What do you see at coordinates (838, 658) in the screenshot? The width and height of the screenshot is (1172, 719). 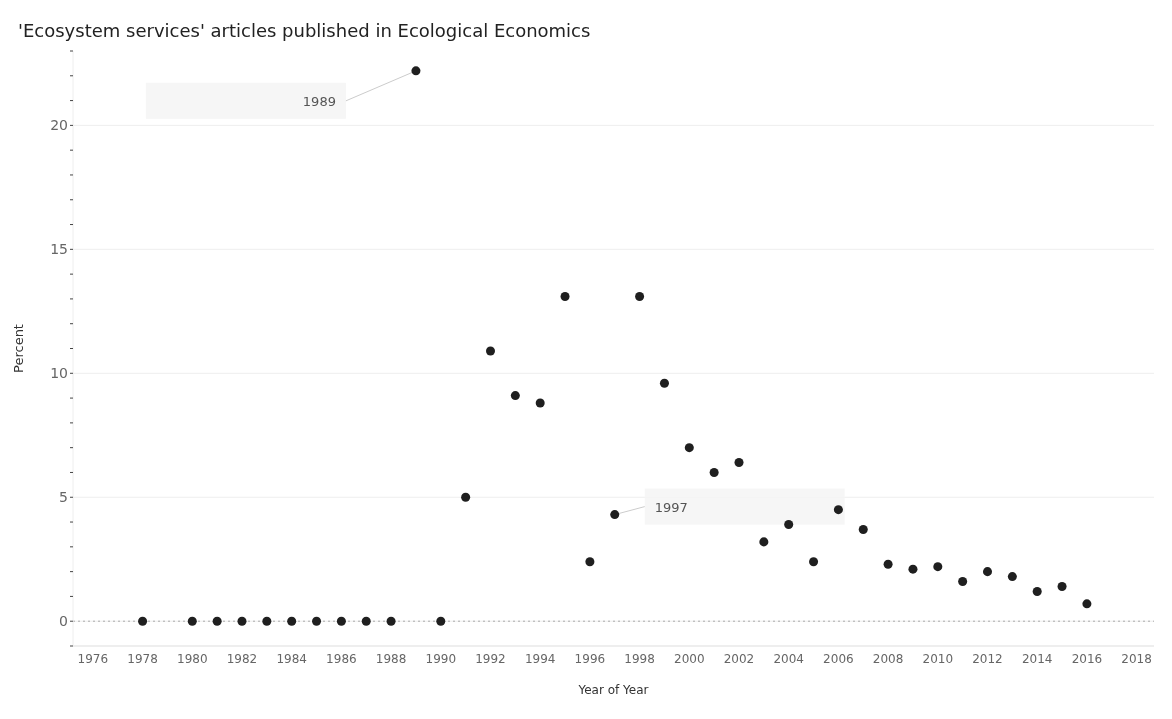 I see `x-tick-label: 2006` at bounding box center [838, 658].